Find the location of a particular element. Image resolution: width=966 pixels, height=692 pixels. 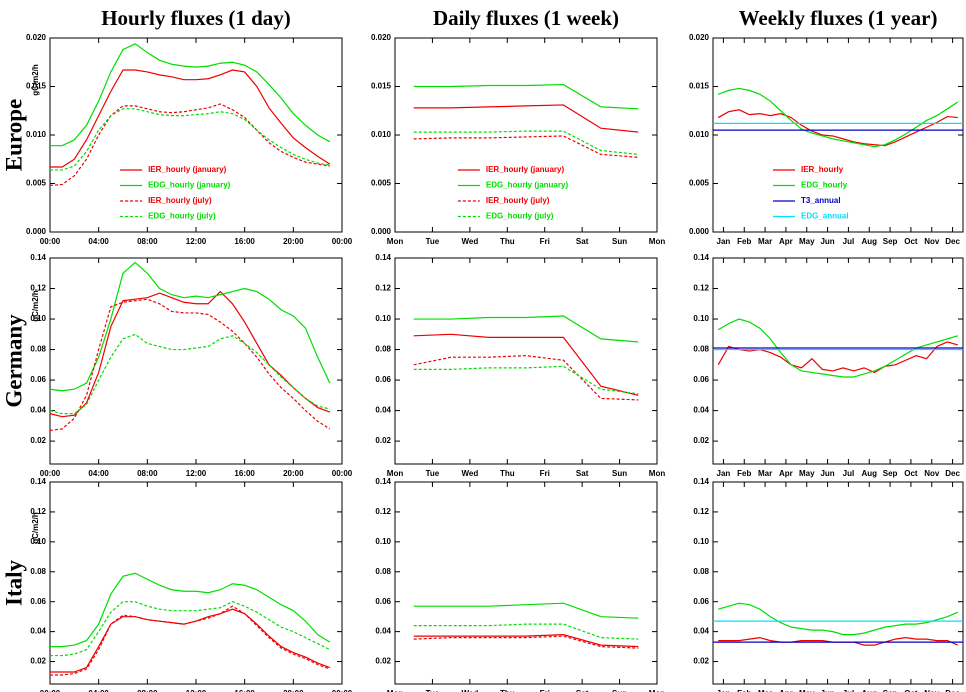

legend-label: T3_annual is located at coordinates (821, 200).